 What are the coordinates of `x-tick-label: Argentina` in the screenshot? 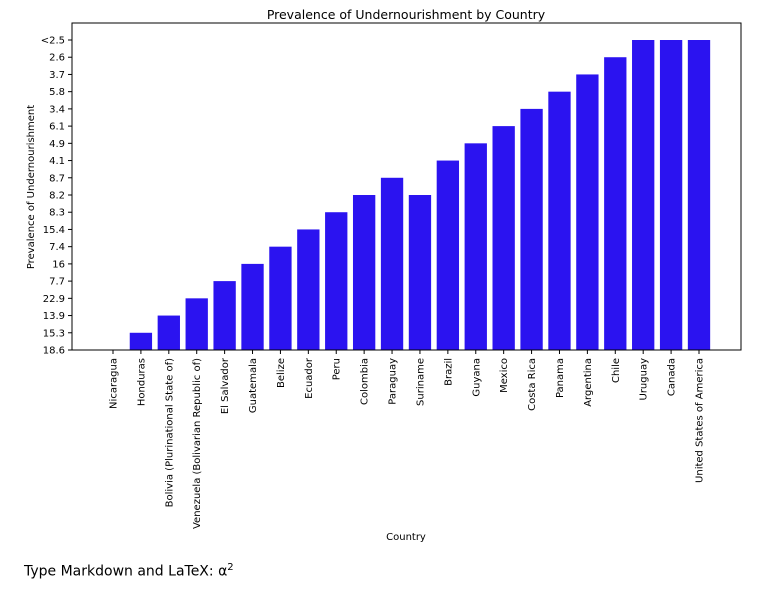 It's located at (588, 382).